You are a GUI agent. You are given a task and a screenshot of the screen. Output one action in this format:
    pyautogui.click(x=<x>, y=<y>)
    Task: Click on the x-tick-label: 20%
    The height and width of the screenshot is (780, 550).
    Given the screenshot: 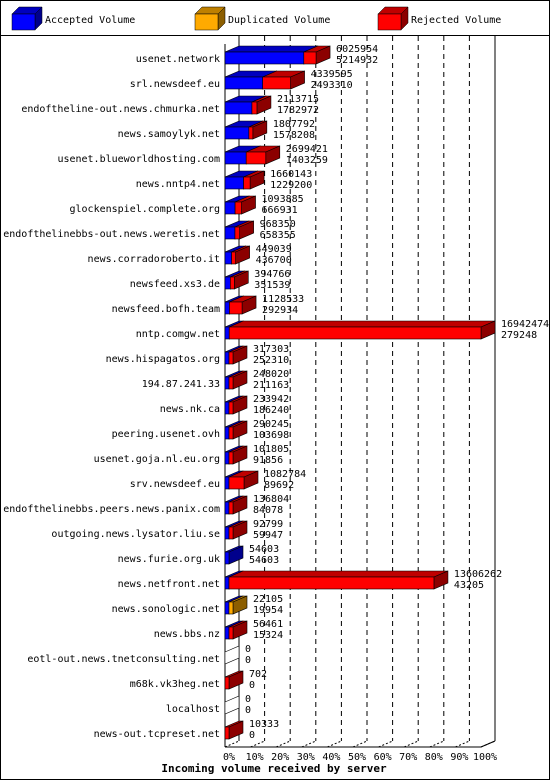 What is the action you would take?
    pyautogui.click(x=280, y=757)
    